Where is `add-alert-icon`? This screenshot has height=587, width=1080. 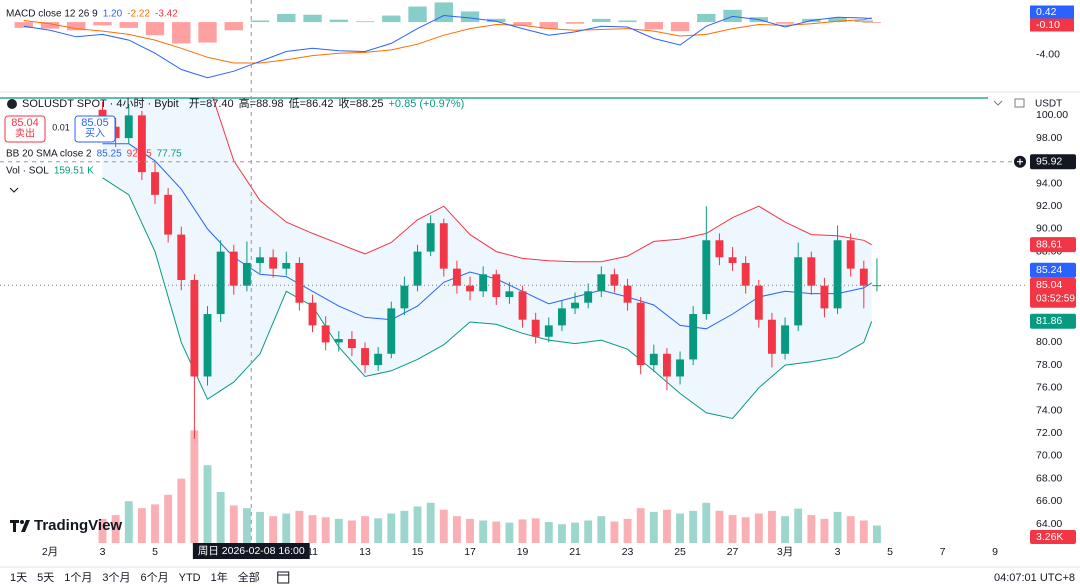
add-alert-icon is located at coordinates (1020, 161).